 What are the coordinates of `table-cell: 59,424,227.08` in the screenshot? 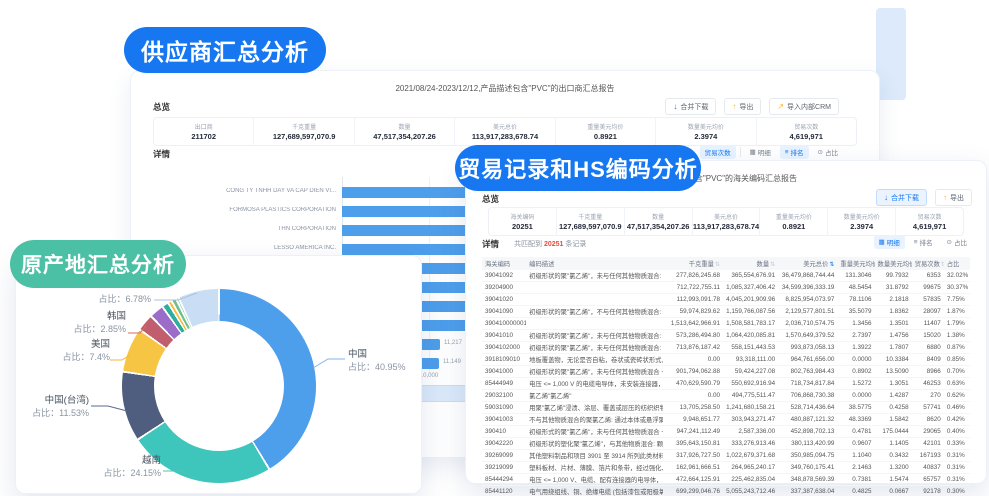 It's located at (750, 371).